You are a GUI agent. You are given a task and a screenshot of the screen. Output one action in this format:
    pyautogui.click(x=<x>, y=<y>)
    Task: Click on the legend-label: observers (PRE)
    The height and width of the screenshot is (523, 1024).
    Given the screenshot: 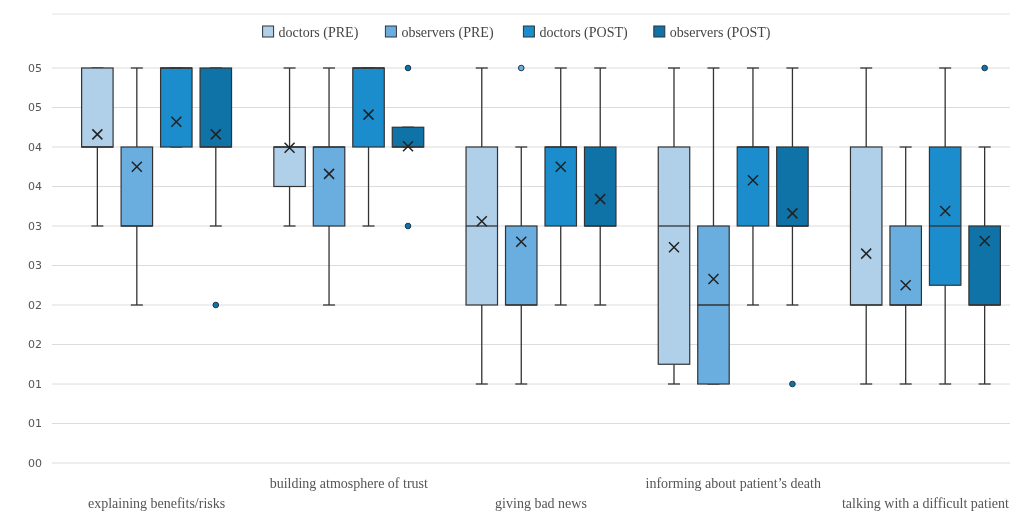 What is the action you would take?
    pyautogui.click(x=447, y=33)
    